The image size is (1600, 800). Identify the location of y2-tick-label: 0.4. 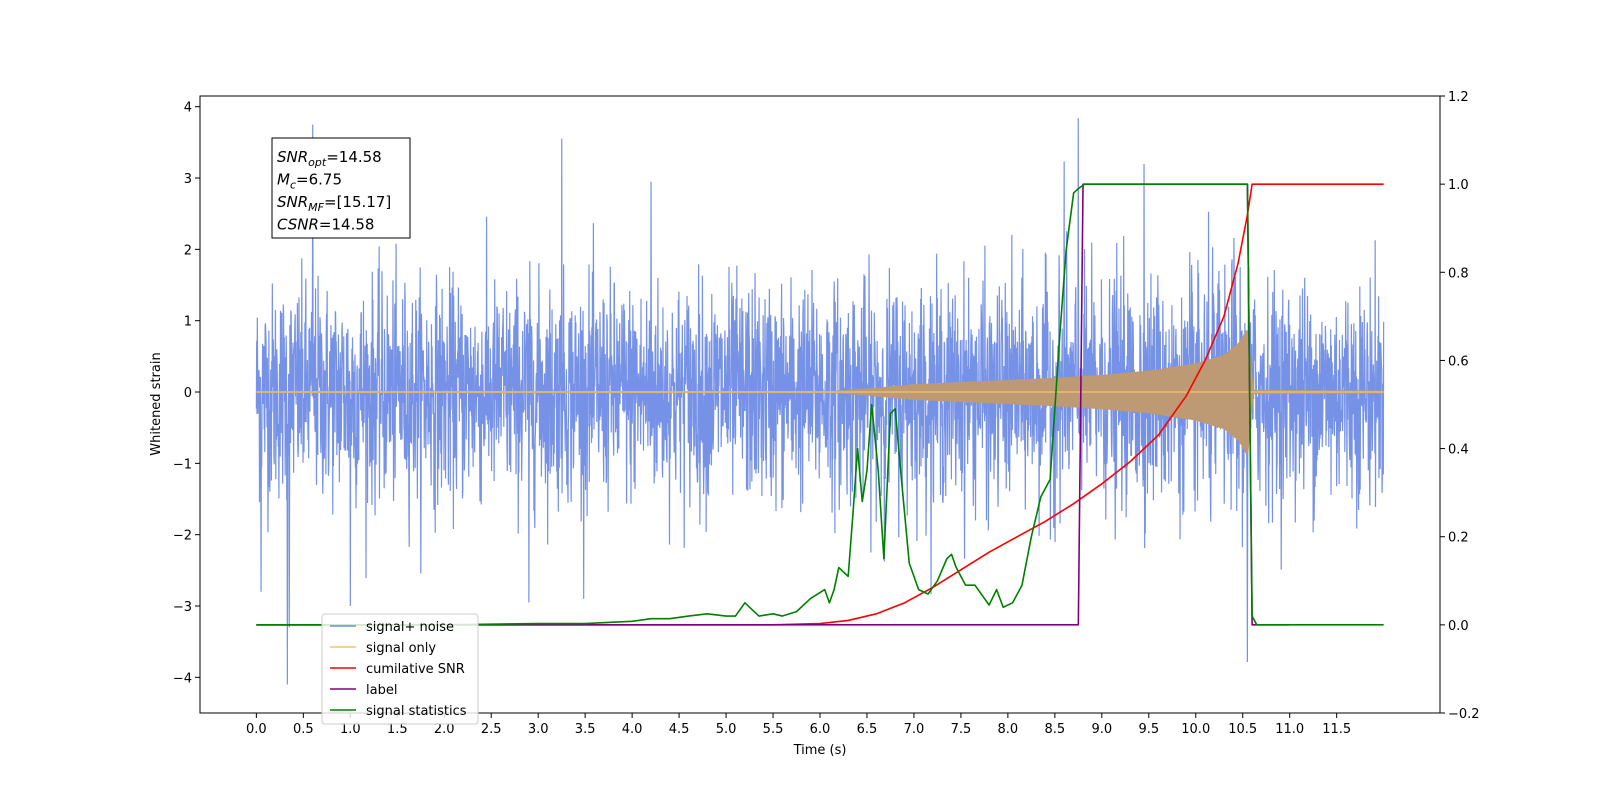
(1458, 450).